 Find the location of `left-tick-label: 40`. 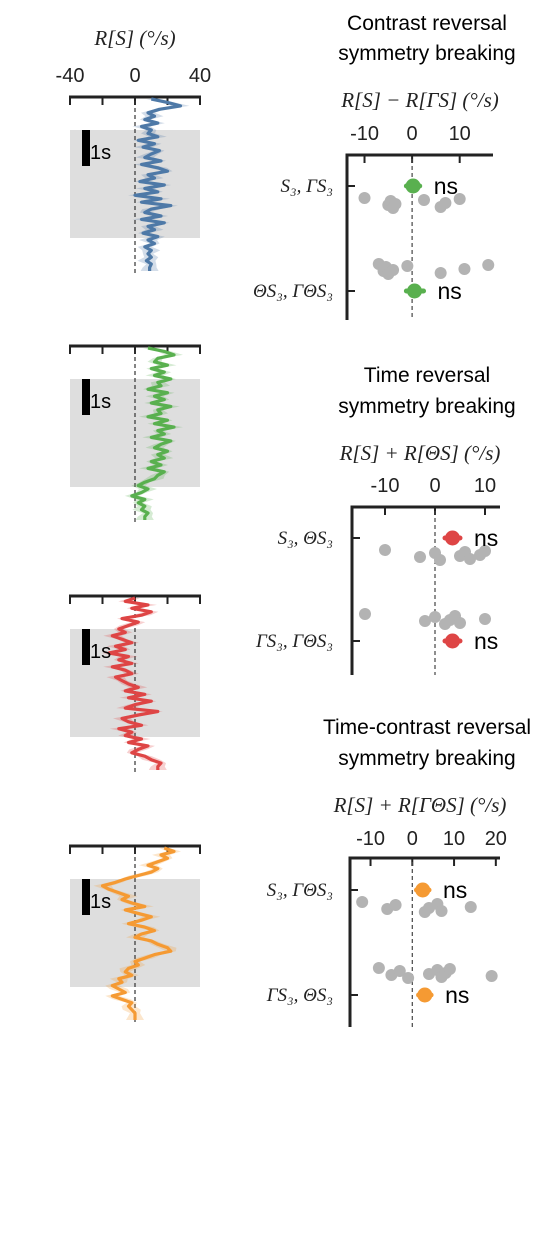

left-tick-label: 40 is located at coordinates (200, 76).